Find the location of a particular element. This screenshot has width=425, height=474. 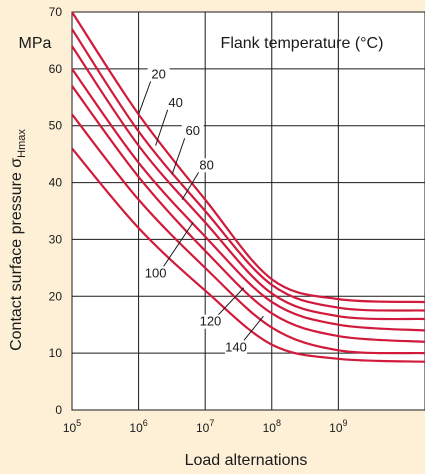

y-tick-label: 60 is located at coordinates (56, 69).